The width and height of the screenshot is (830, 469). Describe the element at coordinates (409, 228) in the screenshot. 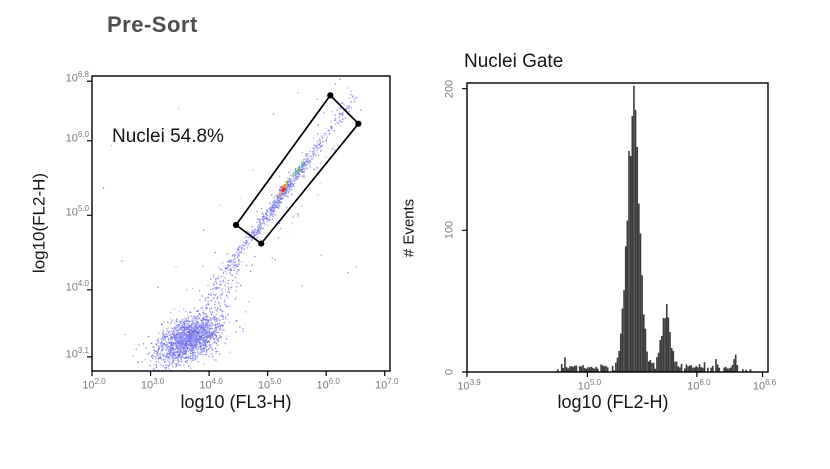

I see `histogram-y-axis-label: # Events` at that location.